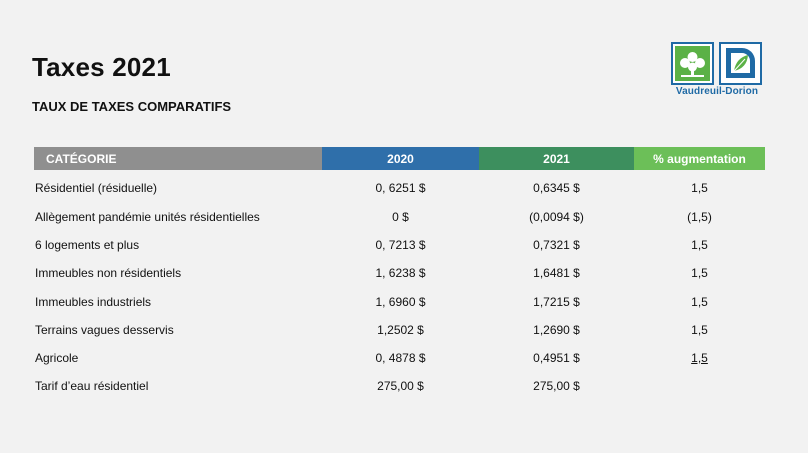 The image size is (808, 453). What do you see at coordinates (101, 67) in the screenshot?
I see `page-title: Taxes 2021` at bounding box center [101, 67].